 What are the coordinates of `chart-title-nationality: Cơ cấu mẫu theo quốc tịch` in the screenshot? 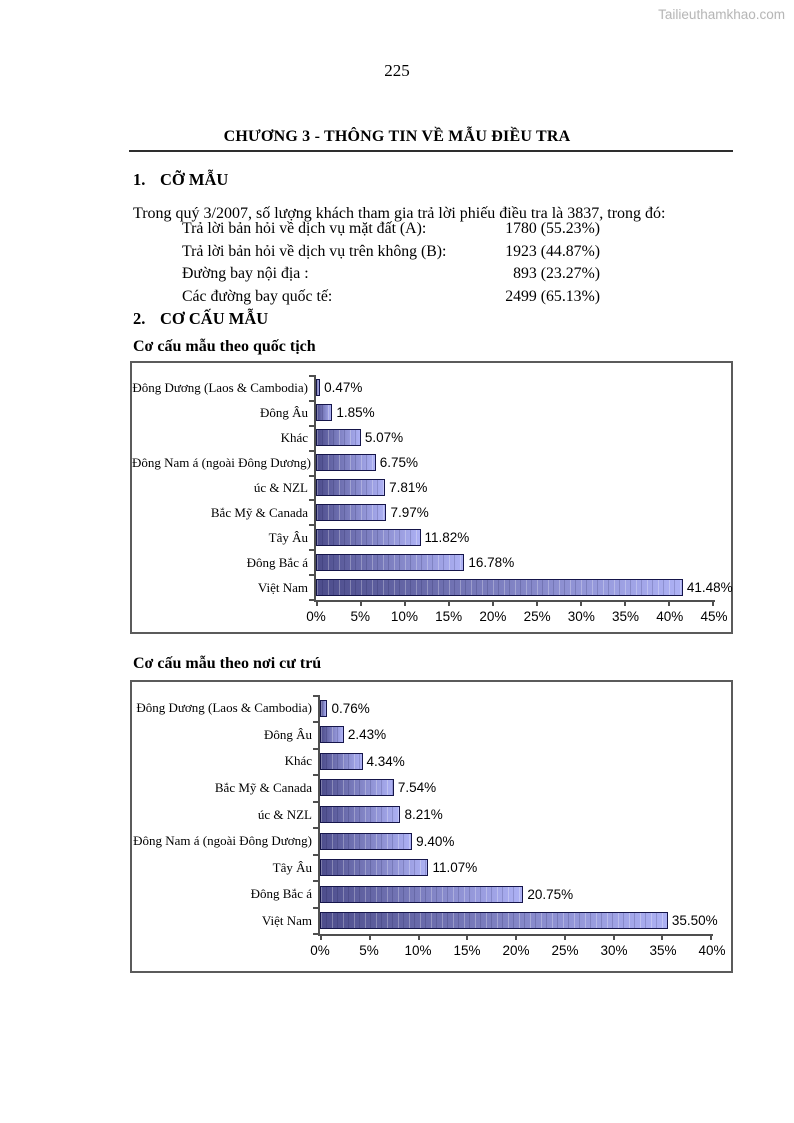 It's located at (224, 346).